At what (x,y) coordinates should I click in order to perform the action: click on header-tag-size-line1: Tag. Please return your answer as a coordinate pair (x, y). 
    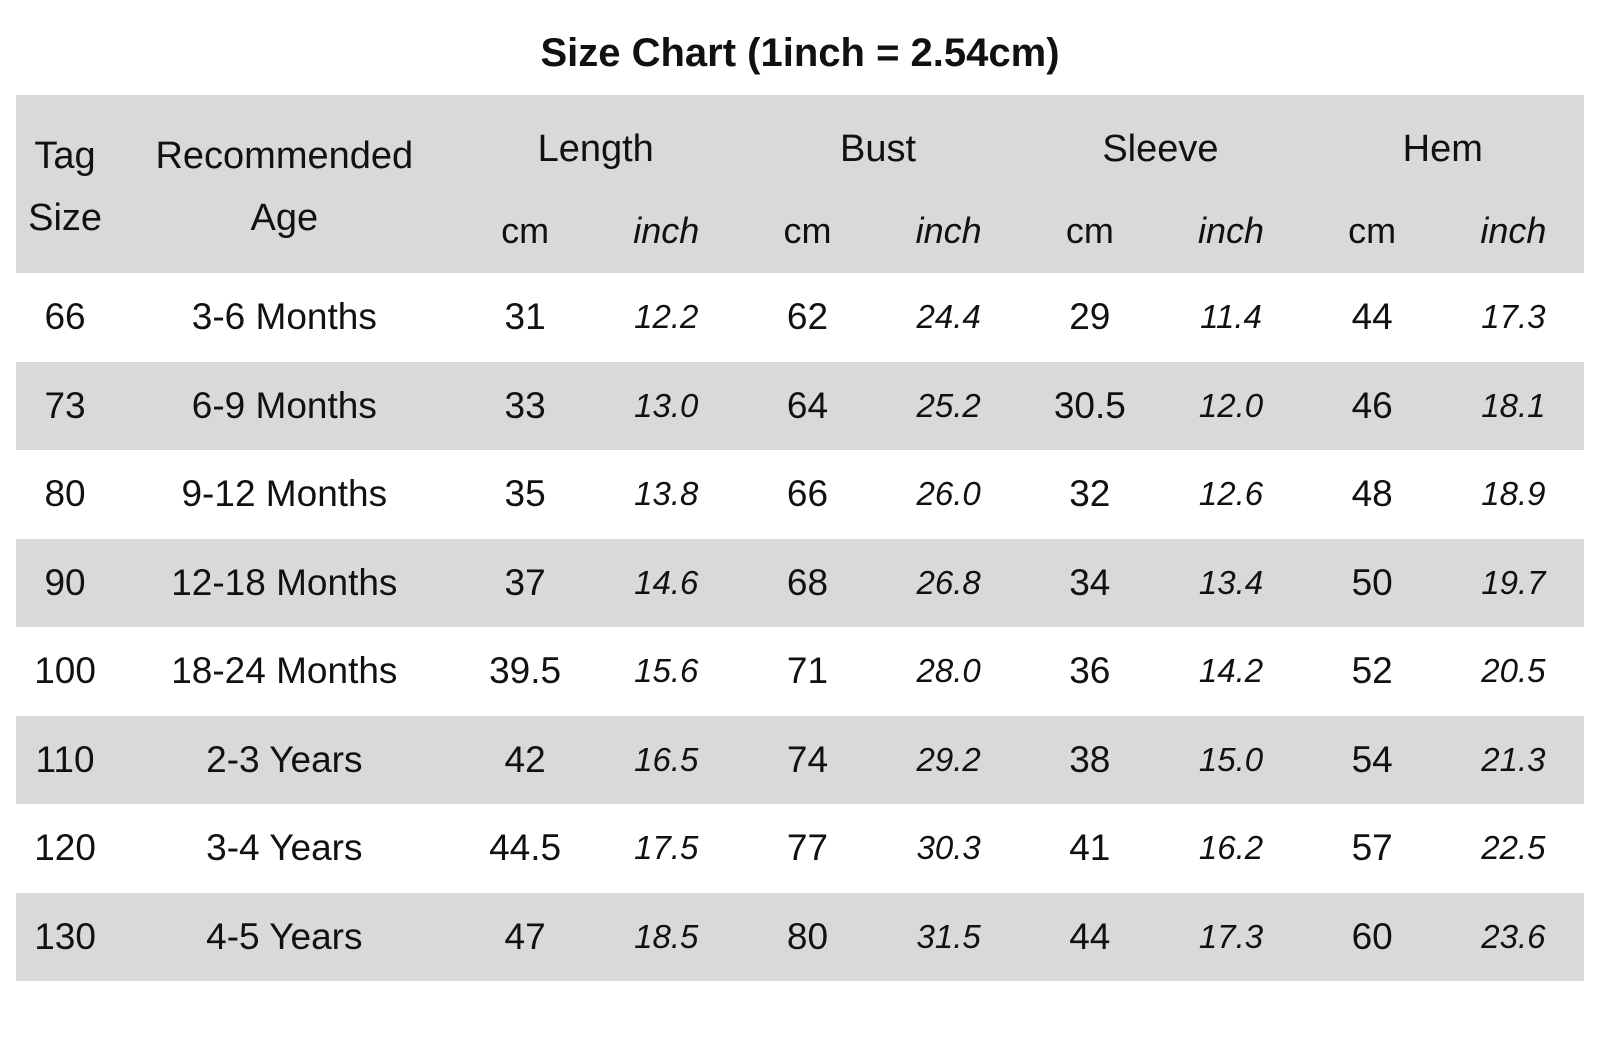
    Looking at the image, I should click on (65, 156).